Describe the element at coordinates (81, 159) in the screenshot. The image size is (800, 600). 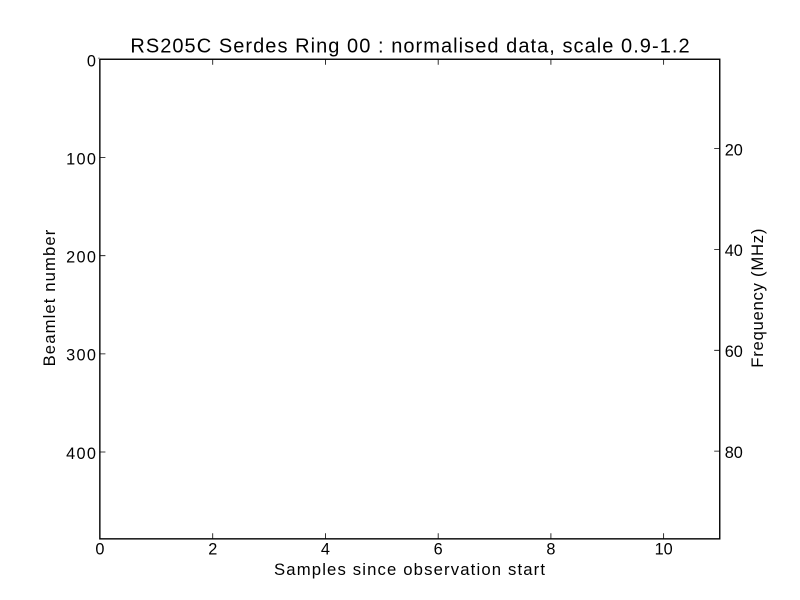
I see `svg-text: 100` at that location.